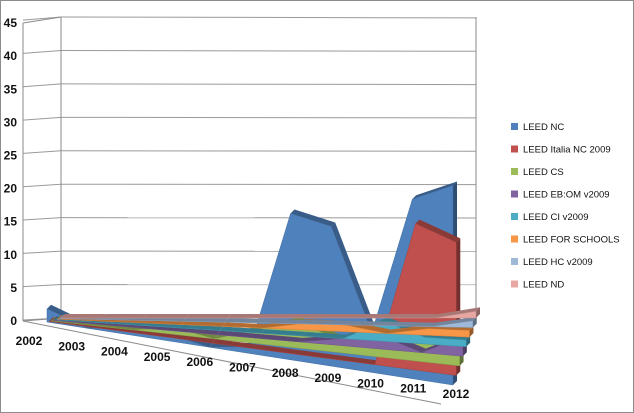 The width and height of the screenshot is (634, 413). Describe the element at coordinates (157, 357) in the screenshot. I see `x-tick-label: 2005` at that location.